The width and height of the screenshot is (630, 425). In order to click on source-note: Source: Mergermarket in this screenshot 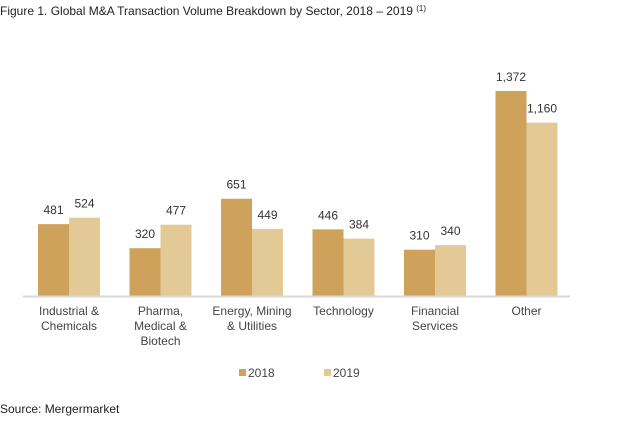, I will do `click(60, 409)`.